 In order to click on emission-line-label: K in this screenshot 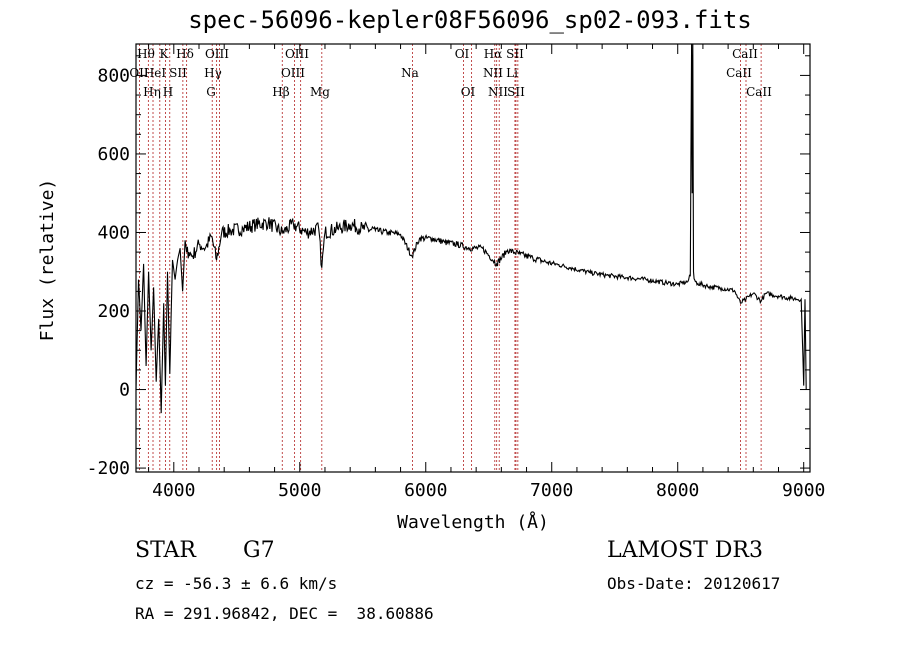, I will do `click(165, 54)`.